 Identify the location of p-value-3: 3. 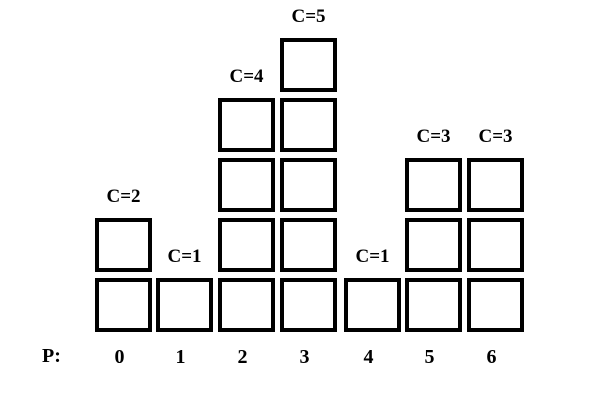
(304, 357).